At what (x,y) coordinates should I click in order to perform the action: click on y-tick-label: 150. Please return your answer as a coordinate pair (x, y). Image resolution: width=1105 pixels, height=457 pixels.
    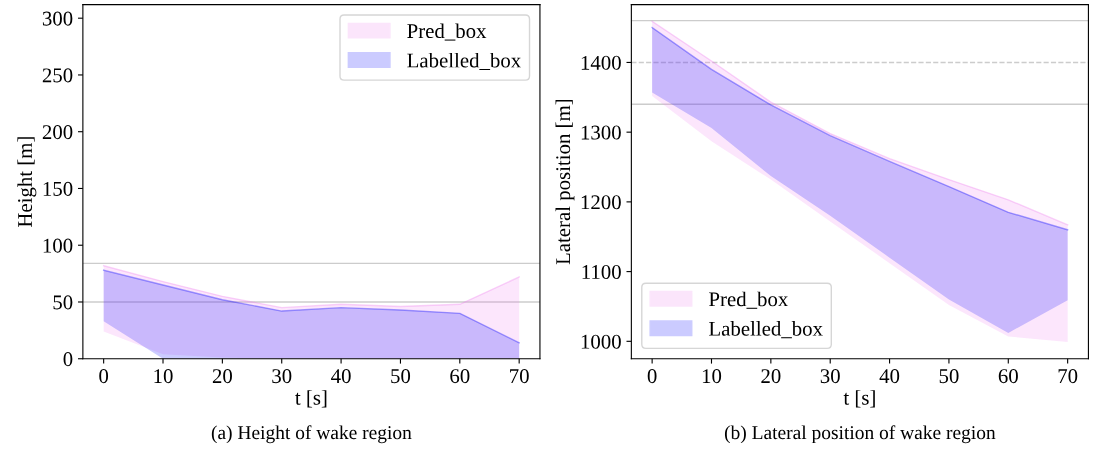
    Looking at the image, I should click on (58, 188).